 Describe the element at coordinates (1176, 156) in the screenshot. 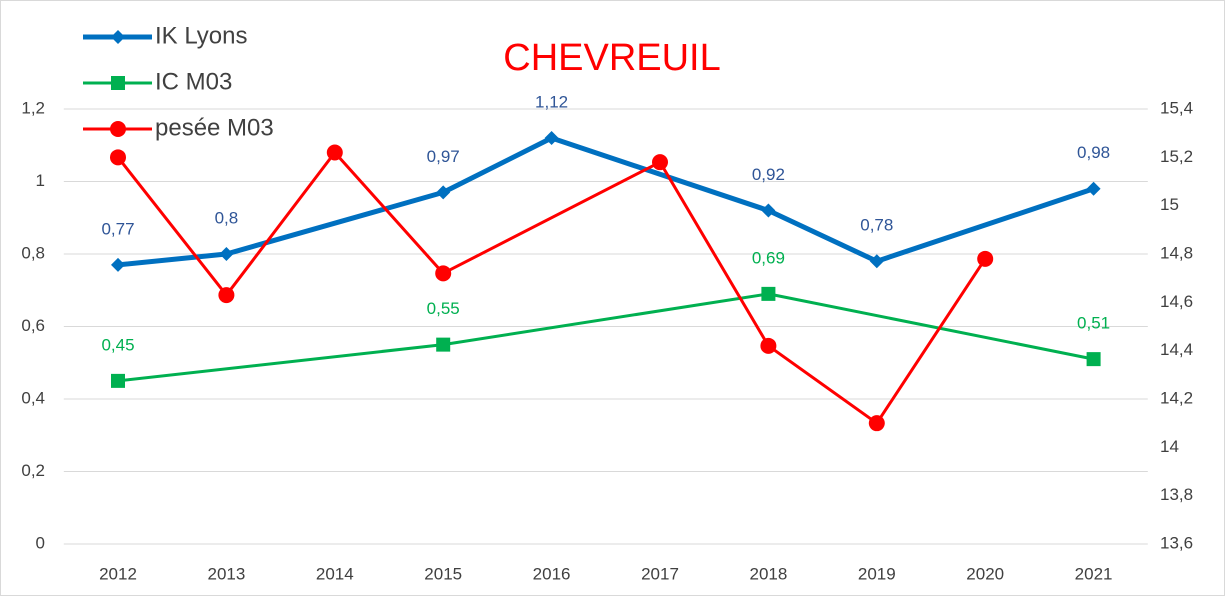

I see `y2-tick-label: 15,2` at that location.